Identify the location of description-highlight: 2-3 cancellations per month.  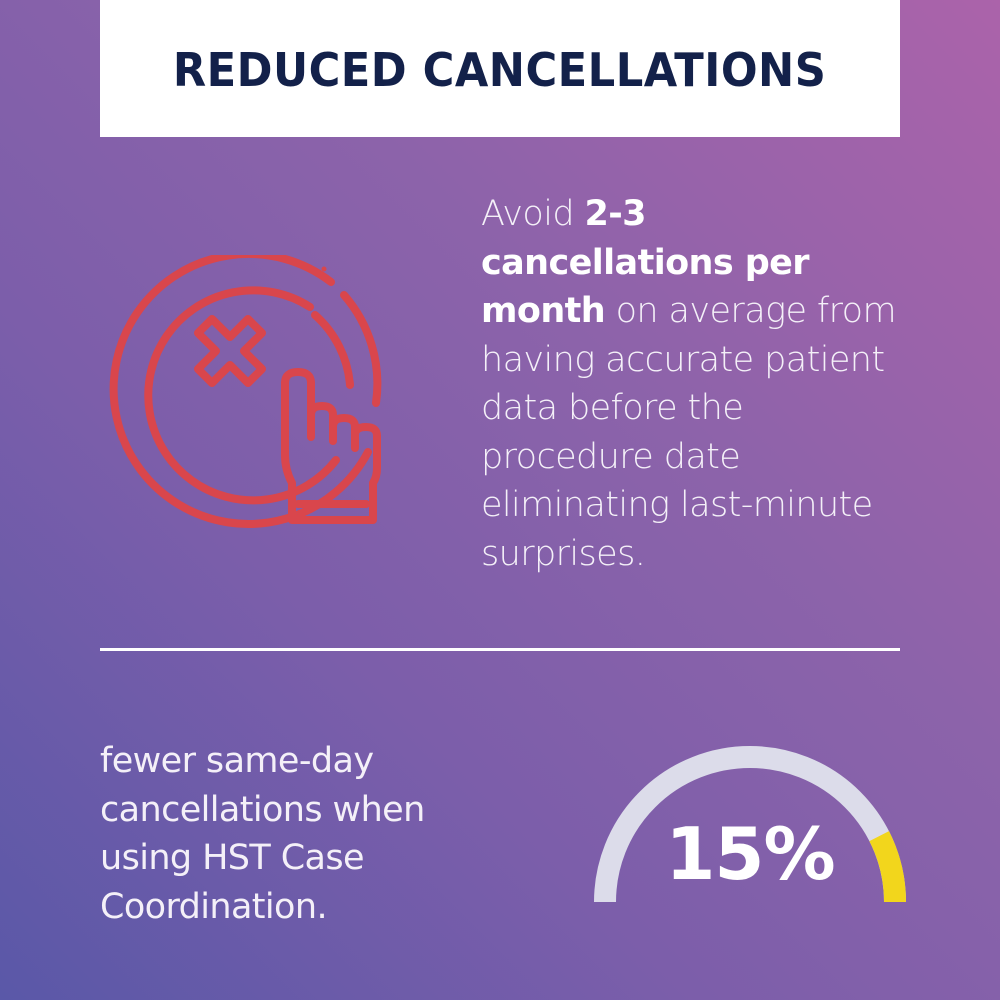
(645, 262).